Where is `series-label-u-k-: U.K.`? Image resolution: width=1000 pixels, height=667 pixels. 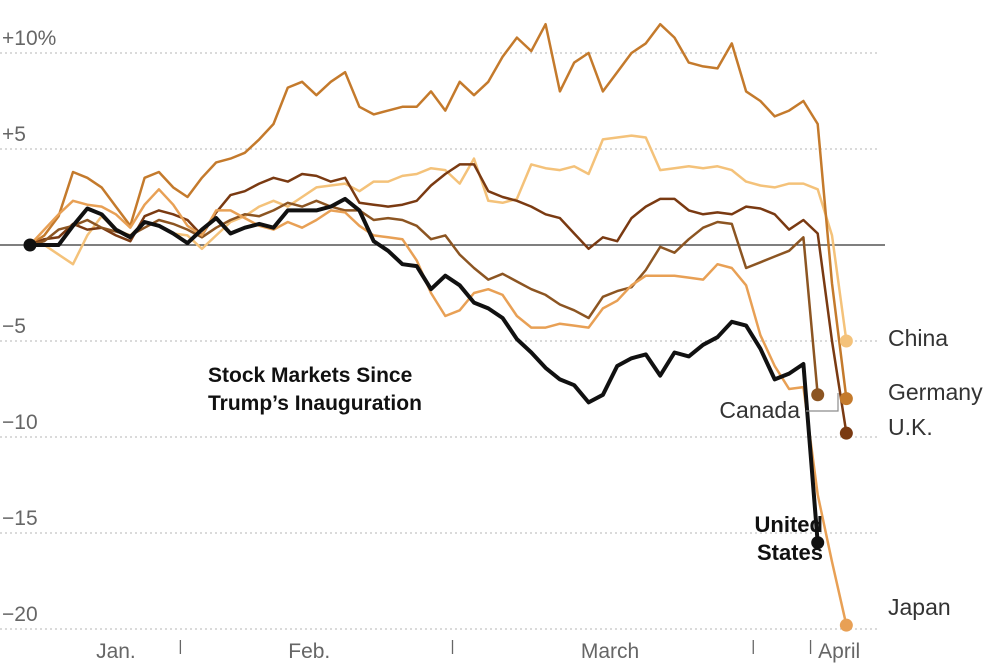
series-label-u-k-: U.K. is located at coordinates (910, 427).